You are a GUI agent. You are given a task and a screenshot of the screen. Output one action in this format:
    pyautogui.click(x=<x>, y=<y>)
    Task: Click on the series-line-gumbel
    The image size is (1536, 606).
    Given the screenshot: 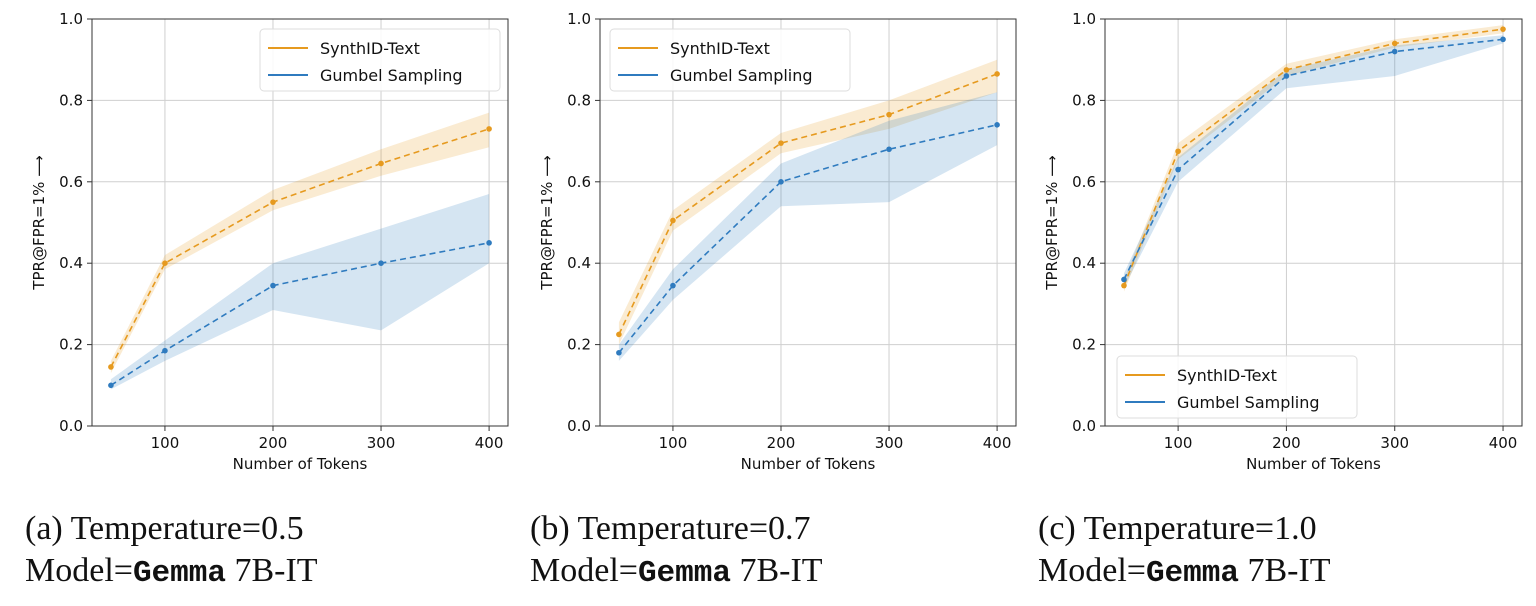 What is the action you would take?
    pyautogui.click(x=808, y=239)
    